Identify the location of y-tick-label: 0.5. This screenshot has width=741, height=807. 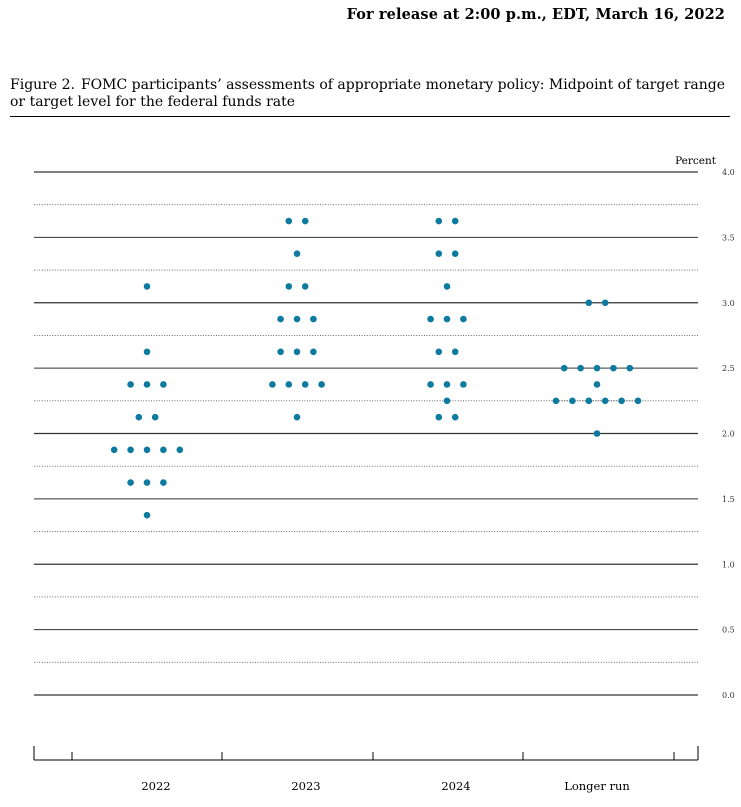
(728, 630).